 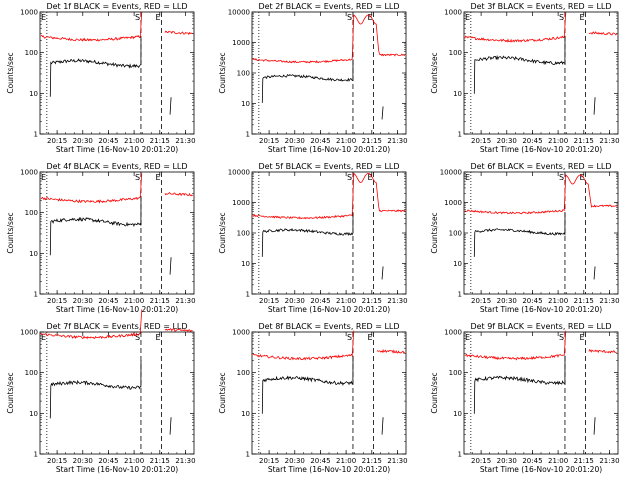 What do you see at coordinates (451, 173) in the screenshot?
I see `y-tick-label: 10000` at bounding box center [451, 173].